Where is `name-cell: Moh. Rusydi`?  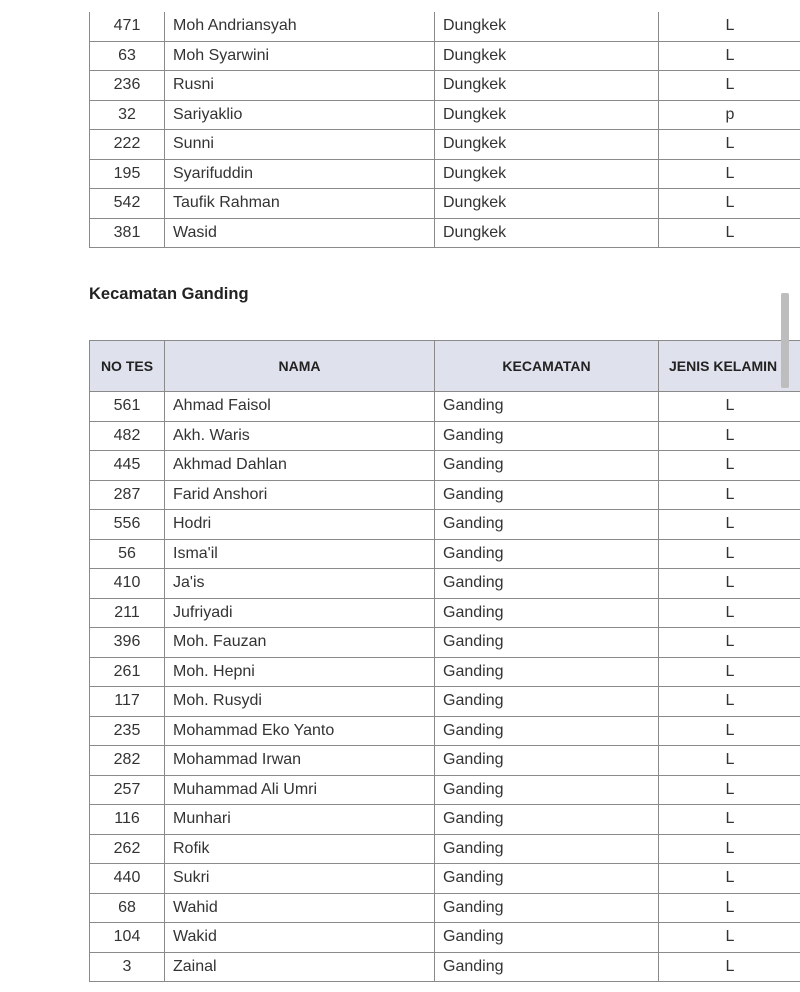
name-cell: Moh. Rusydi is located at coordinates (299, 701).